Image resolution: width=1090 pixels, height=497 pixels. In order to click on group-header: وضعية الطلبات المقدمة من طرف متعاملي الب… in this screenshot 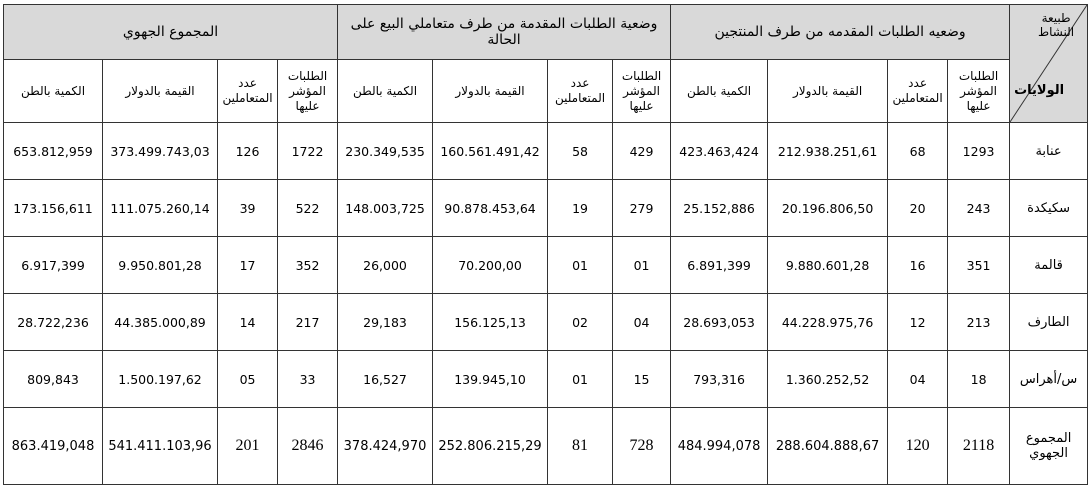, I will do `click(504, 32)`.